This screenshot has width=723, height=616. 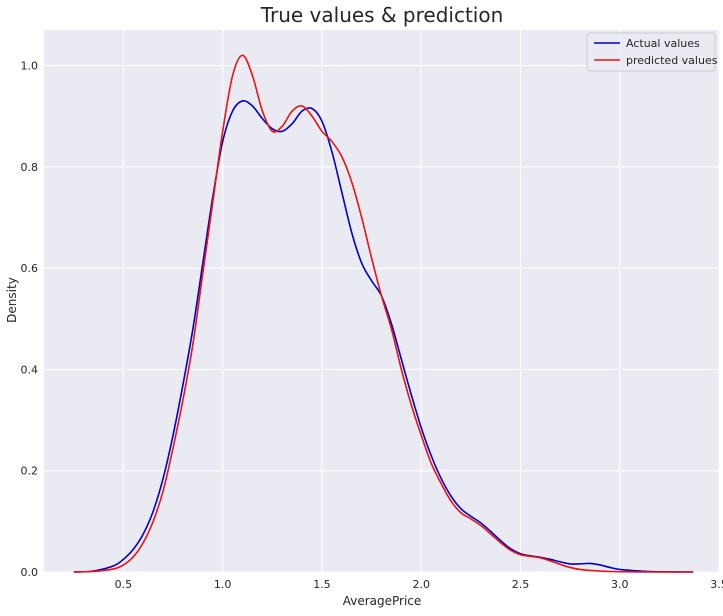 What do you see at coordinates (382, 15) in the screenshot?
I see `chart-title: True values & prediction` at bounding box center [382, 15].